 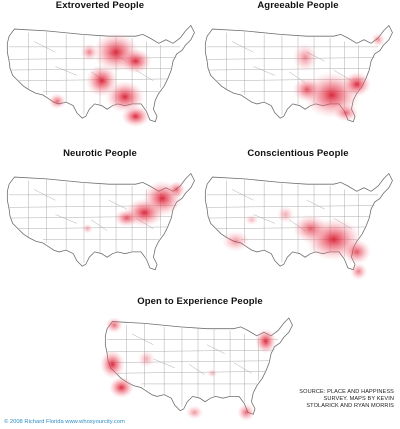 I want to click on source-line: SOURCE: PLACE AND HAPPINESS, so click(x=346, y=392).